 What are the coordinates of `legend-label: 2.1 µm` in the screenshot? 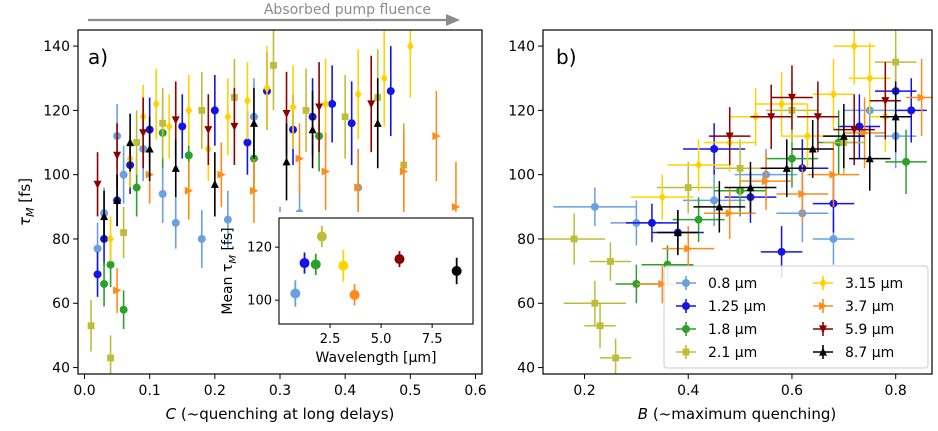 It's located at (732, 353).